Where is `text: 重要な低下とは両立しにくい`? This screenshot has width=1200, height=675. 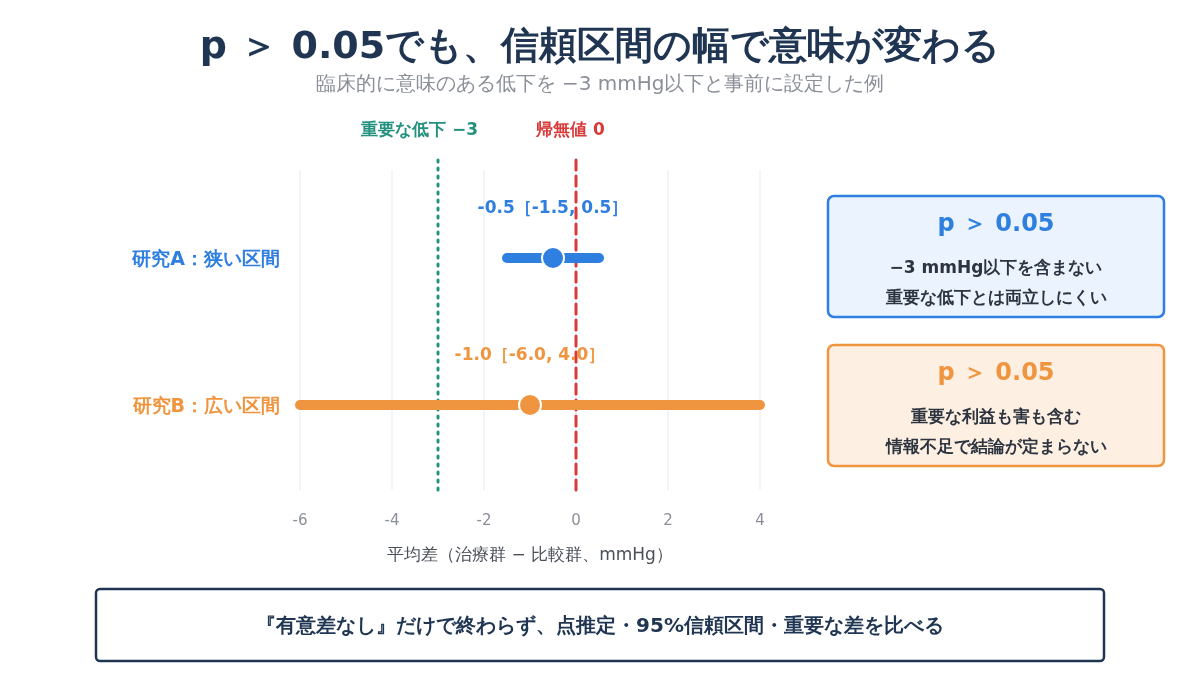
text: 重要な低下とは両立しにくい is located at coordinates (995, 297).